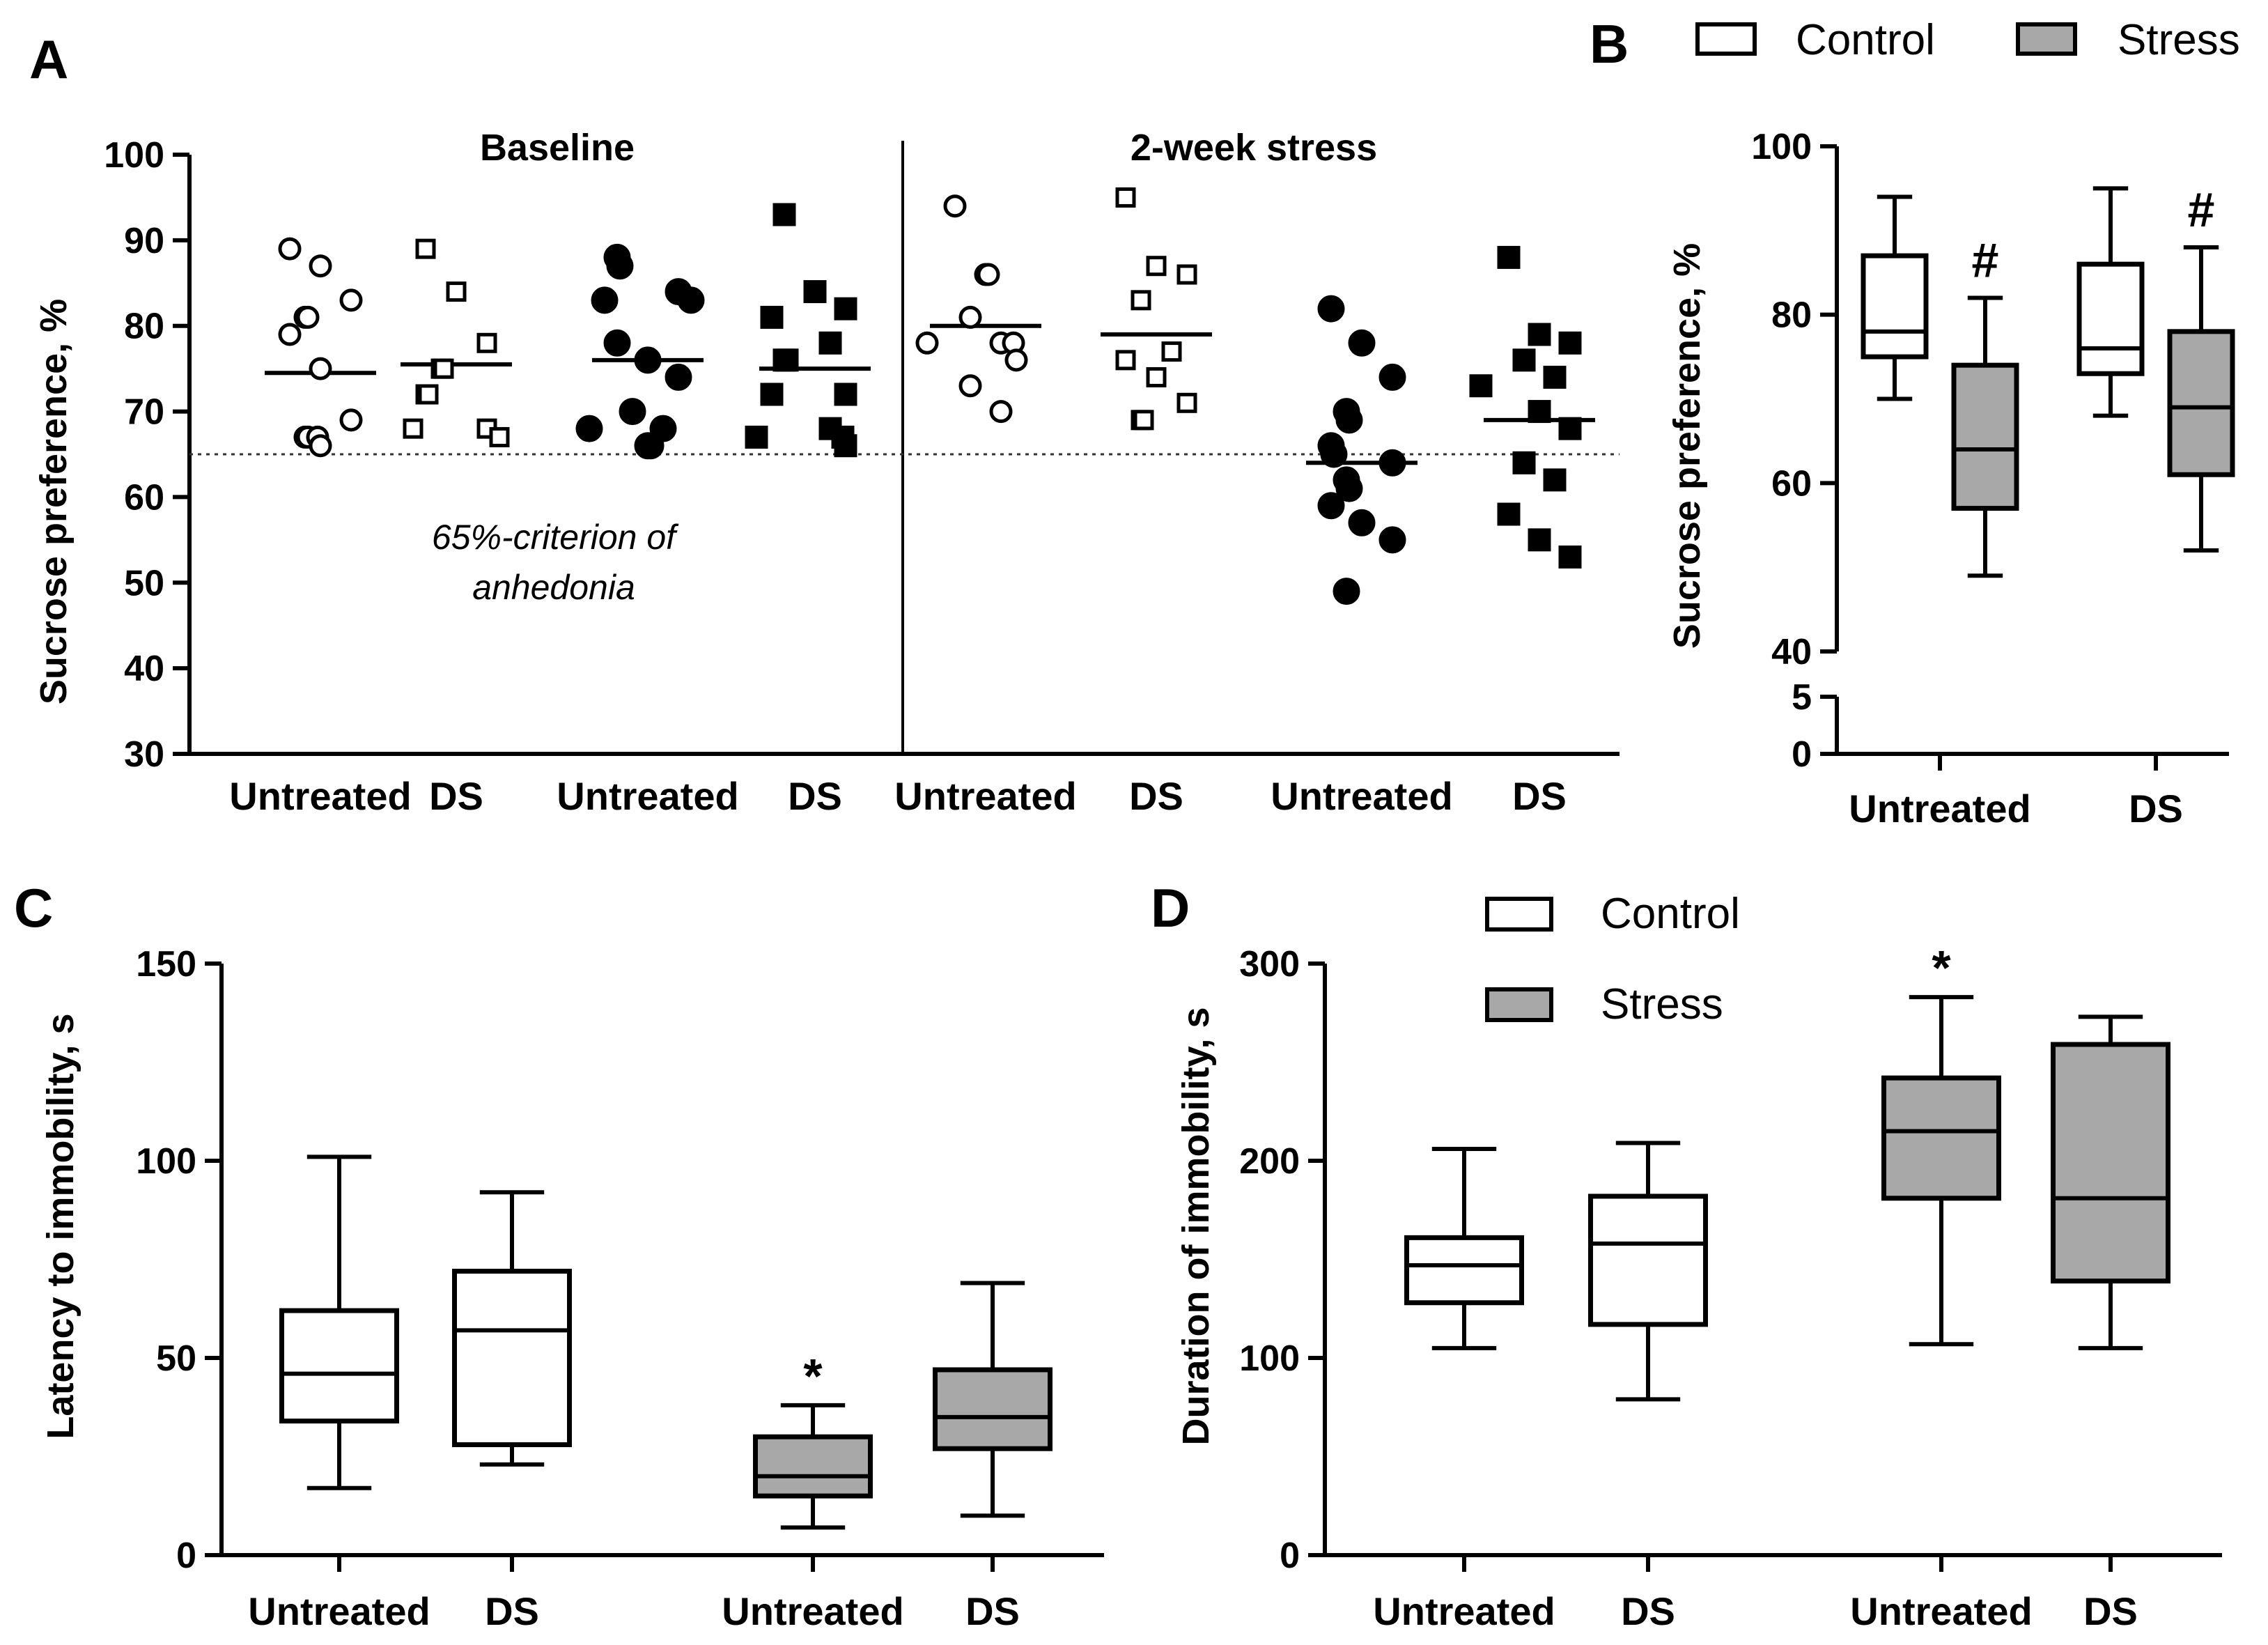 The height and width of the screenshot is (1645, 2268). Describe the element at coordinates (1519, 914) in the screenshot. I see `legend-swatch-control-d` at that location.